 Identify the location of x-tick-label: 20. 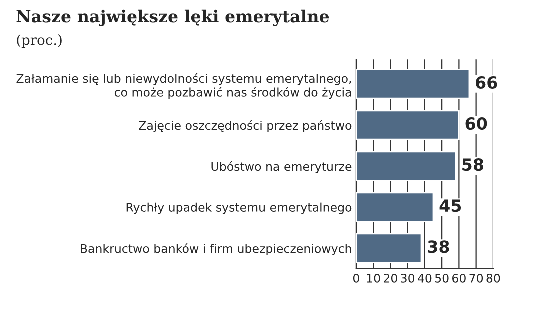
(391, 278).